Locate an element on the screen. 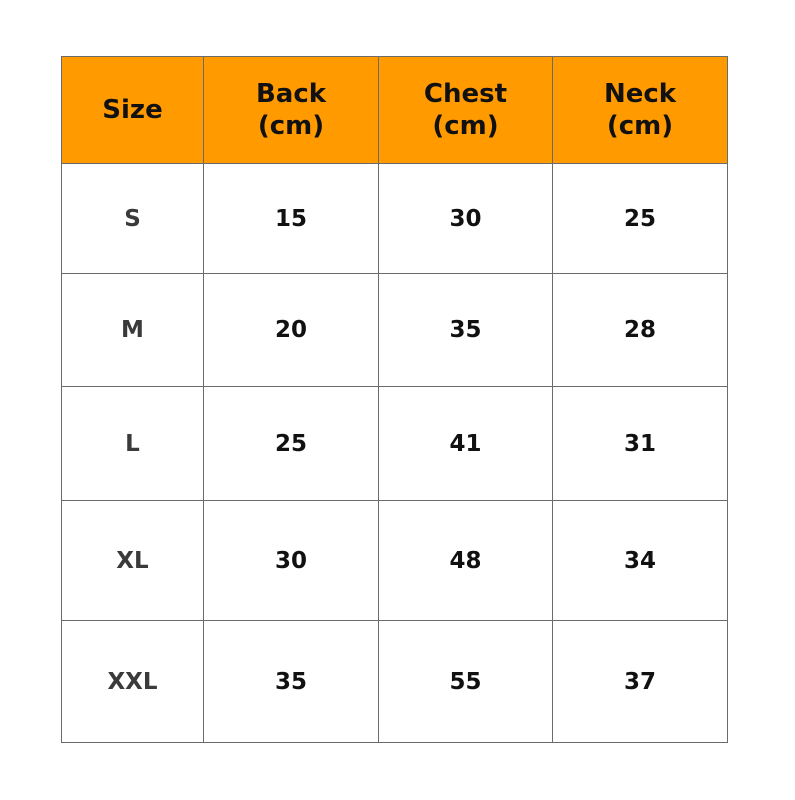 Image resolution: width=795 pixels, height=800 pixels. cell-back: 15 is located at coordinates (291, 218).